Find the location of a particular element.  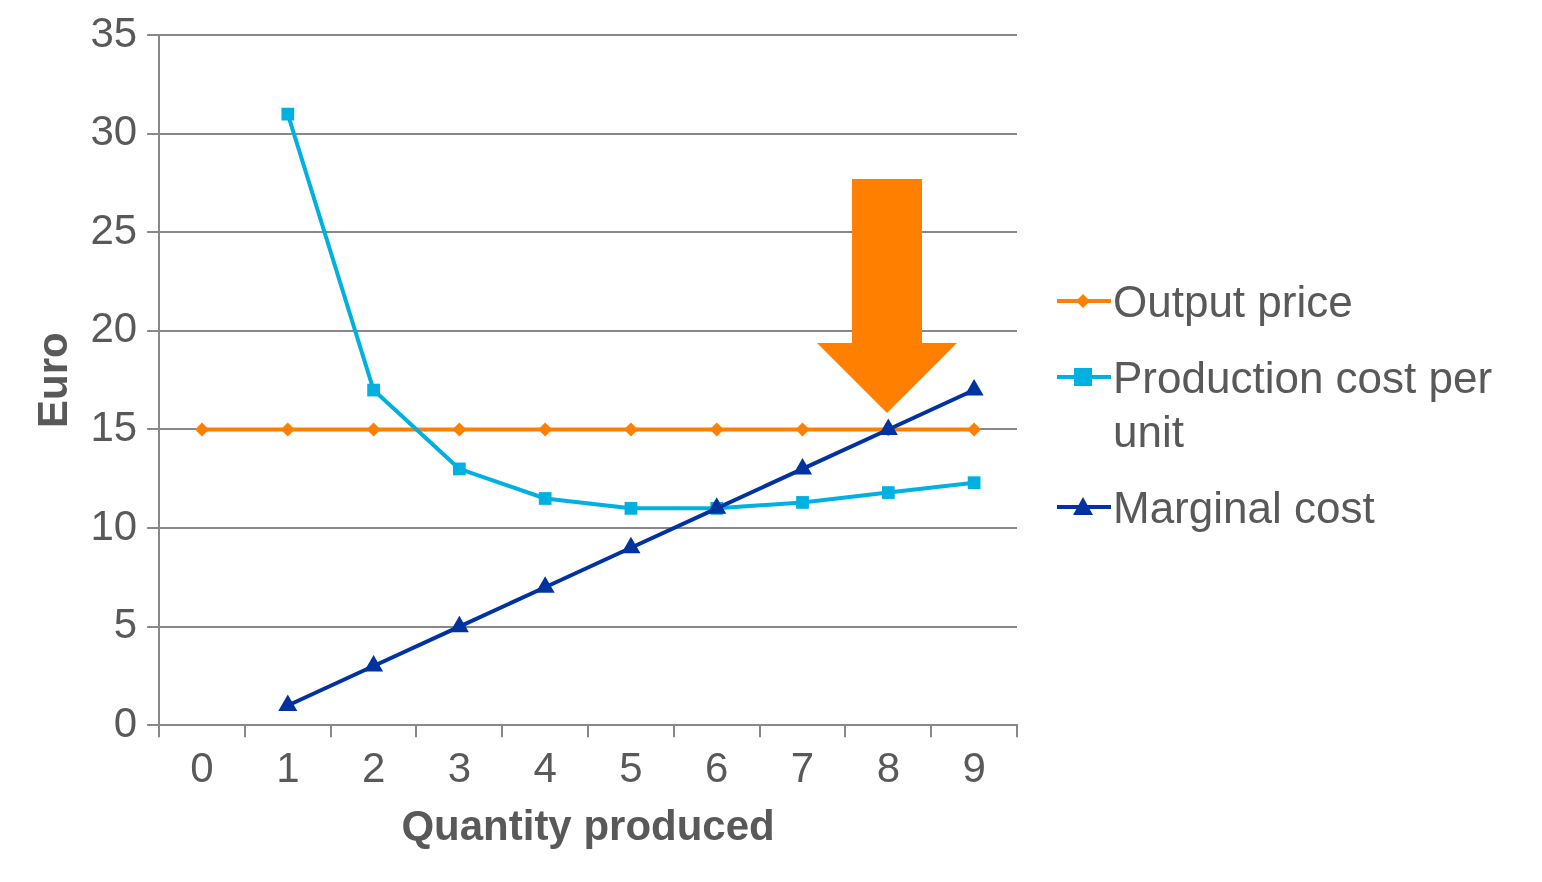

x-tick-label: 2 is located at coordinates (373, 767).